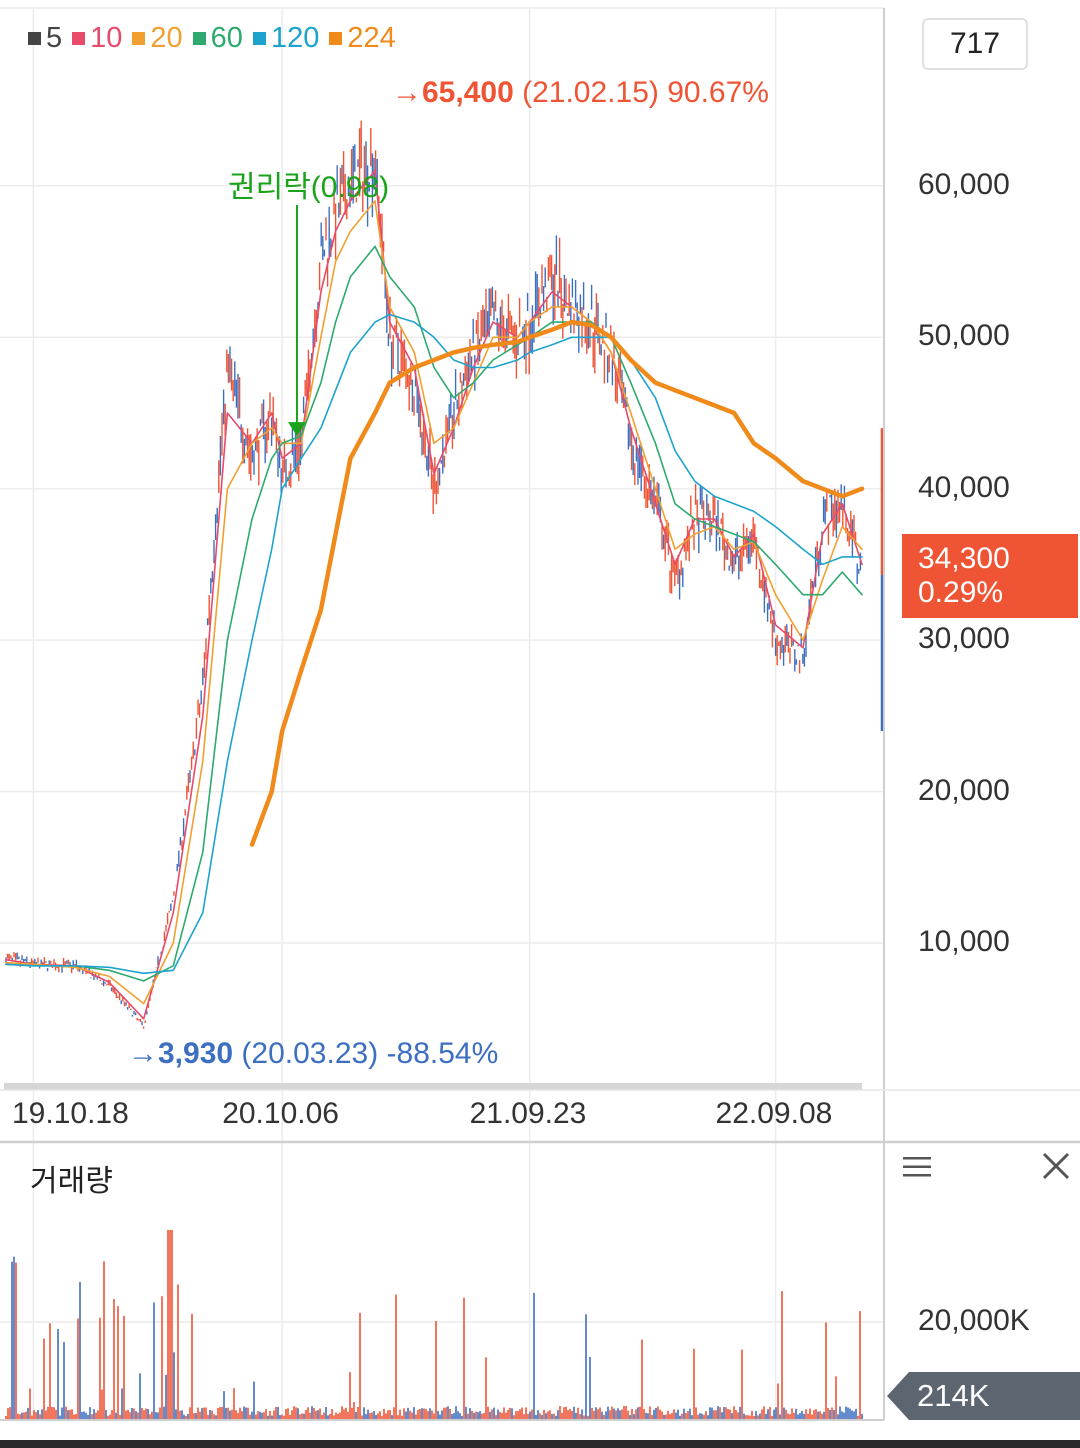  I want to click on volume-axis-label: 20,000K, so click(974, 1320).